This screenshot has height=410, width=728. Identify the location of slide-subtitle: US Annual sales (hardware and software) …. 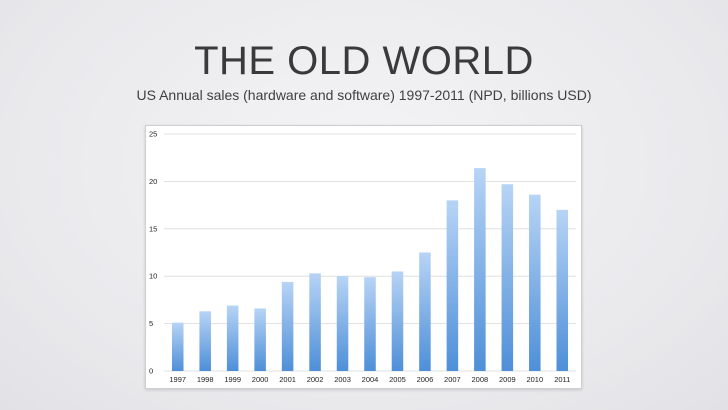
(364, 95).